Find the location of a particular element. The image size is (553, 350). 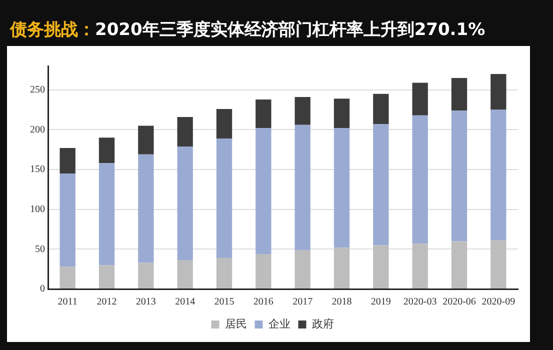

y-tick-label: 100 is located at coordinates (37, 209).